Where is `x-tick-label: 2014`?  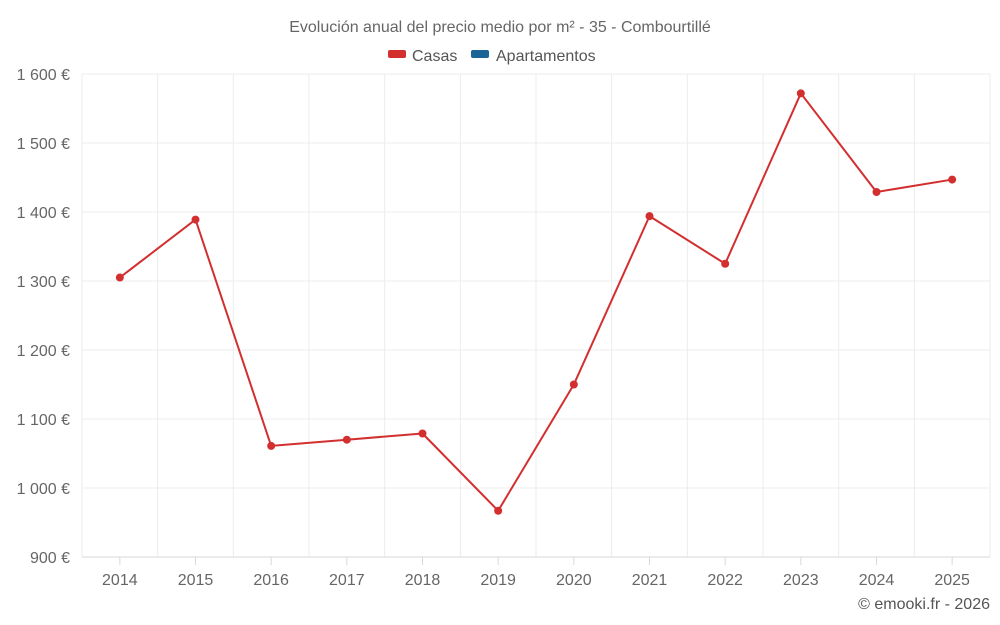
x-tick-label: 2014 is located at coordinates (120, 580).